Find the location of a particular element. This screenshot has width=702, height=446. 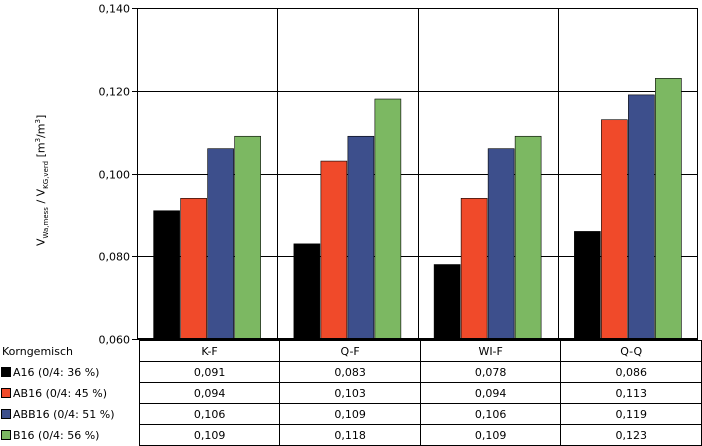

table-row: A16 (0/4: 36 %) 0,091 0,083 0,078 0,086 is located at coordinates (351, 372).